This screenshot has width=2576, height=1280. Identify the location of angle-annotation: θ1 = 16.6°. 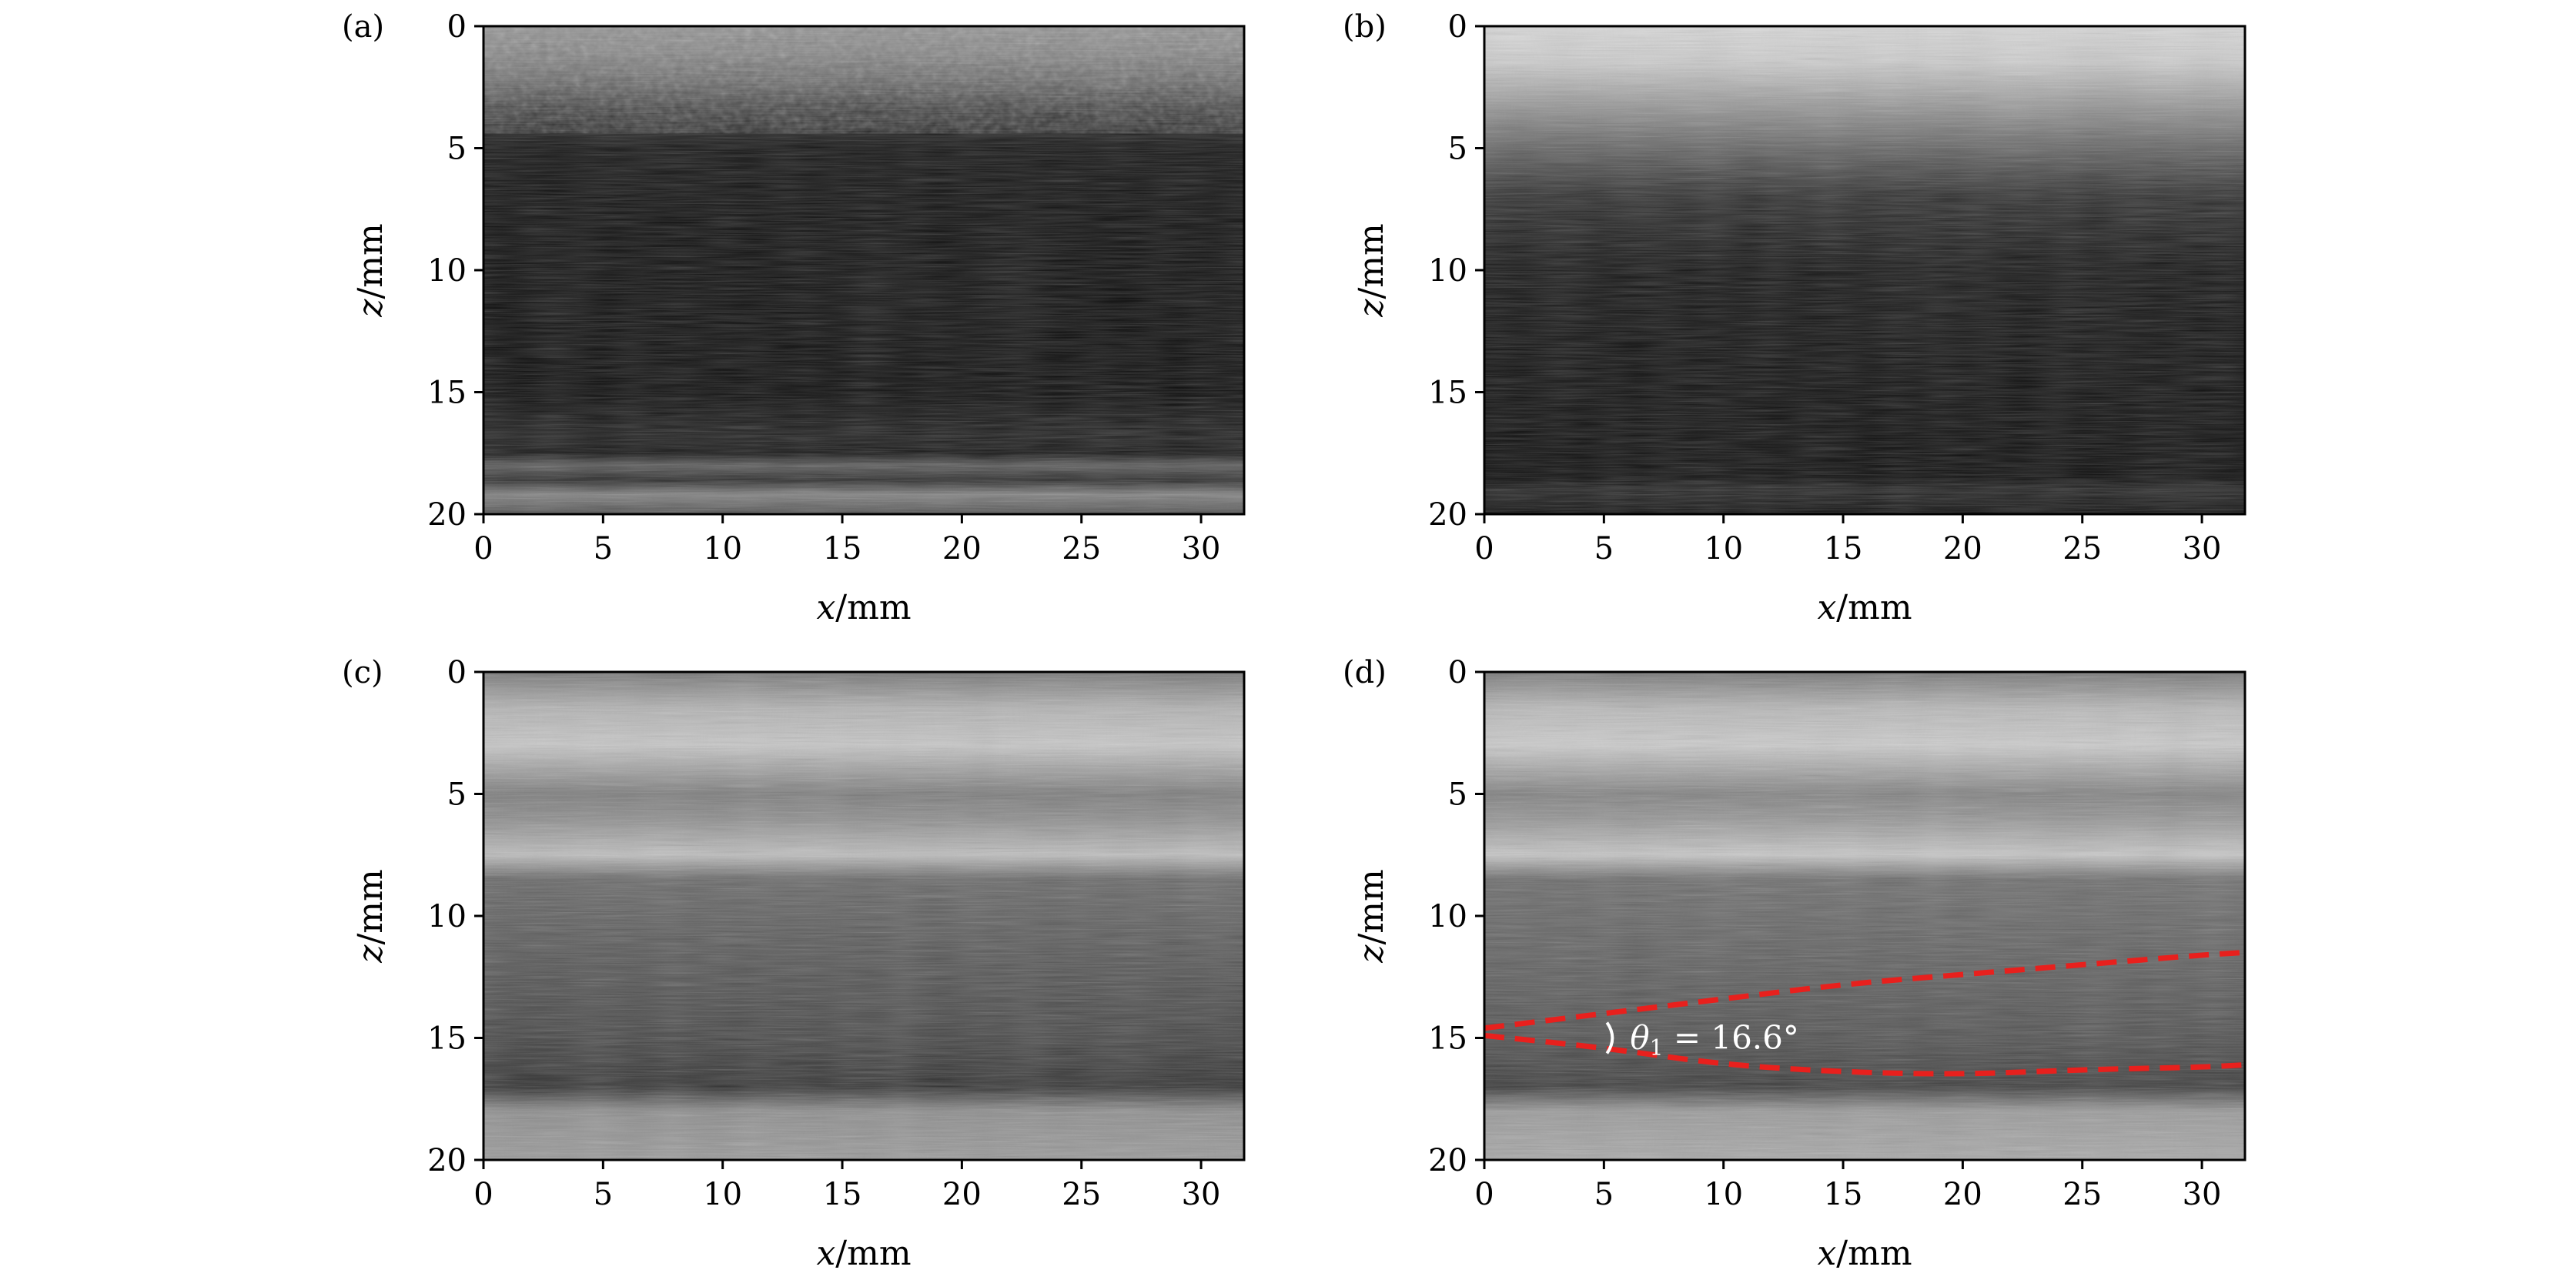
(1715, 1040).